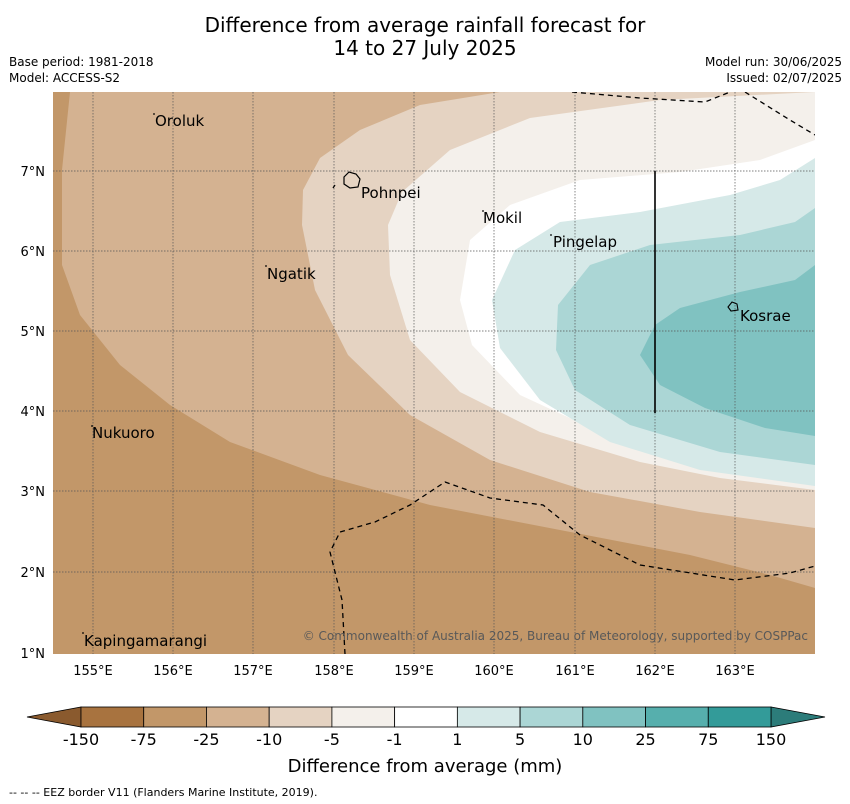 The height and width of the screenshot is (804, 850). What do you see at coordinates (179, 121) in the screenshot?
I see `label-oroluk: Oroluk` at bounding box center [179, 121].